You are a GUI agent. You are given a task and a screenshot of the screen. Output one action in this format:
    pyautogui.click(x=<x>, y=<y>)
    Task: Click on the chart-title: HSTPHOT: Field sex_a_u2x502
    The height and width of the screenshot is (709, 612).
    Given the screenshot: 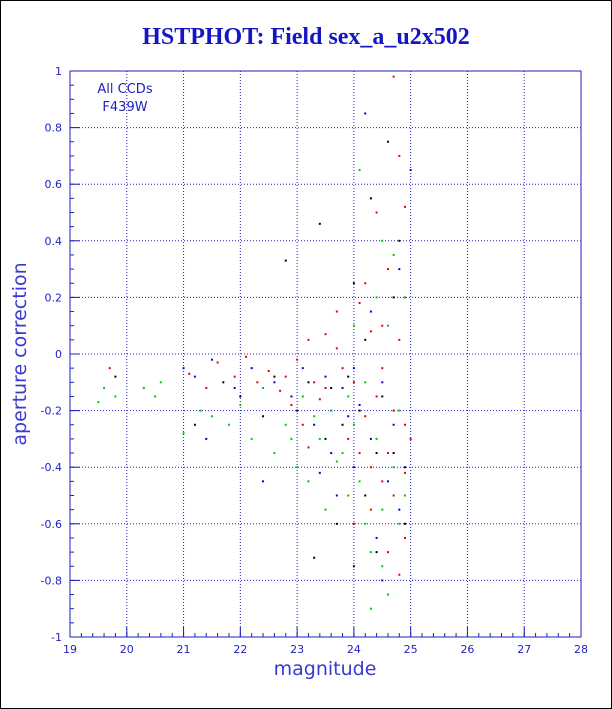 What is the action you would take?
    pyautogui.click(x=306, y=37)
    